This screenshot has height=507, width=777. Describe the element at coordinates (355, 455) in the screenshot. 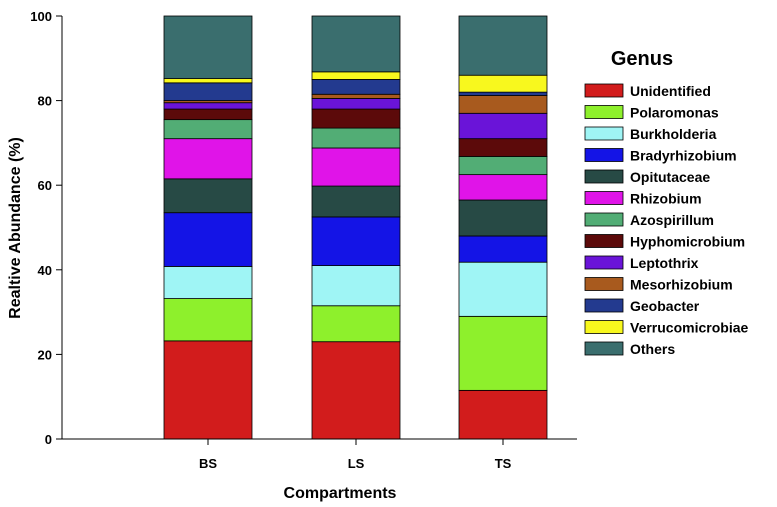

I see `x-categories-group: BS LS TS` at that location.